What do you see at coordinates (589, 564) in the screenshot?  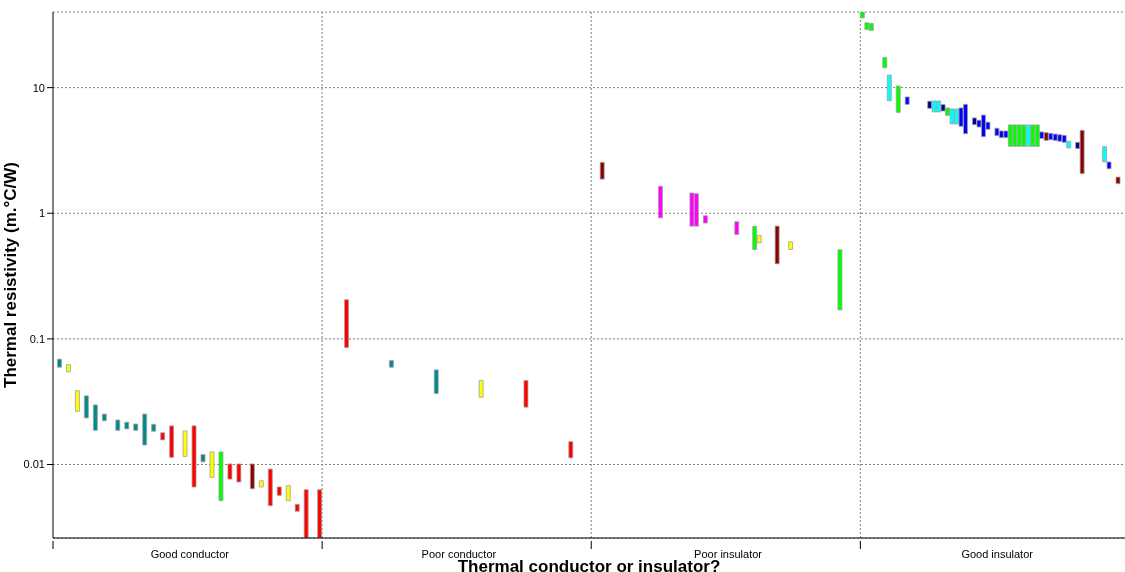 I see `x-axis-title: Thermal conductor or insulator?` at bounding box center [589, 564].